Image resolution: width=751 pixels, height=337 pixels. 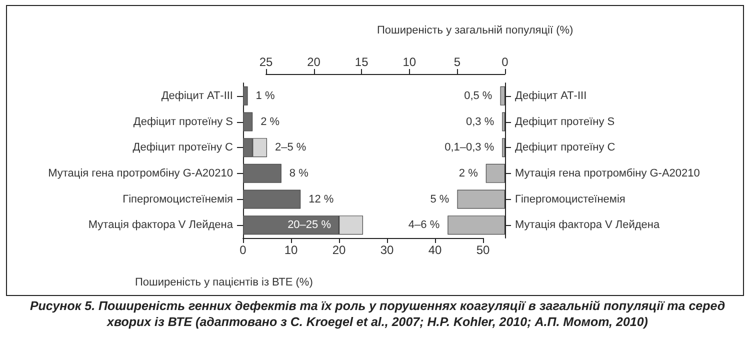 I want to click on data-label: 1 %, so click(x=265, y=96).